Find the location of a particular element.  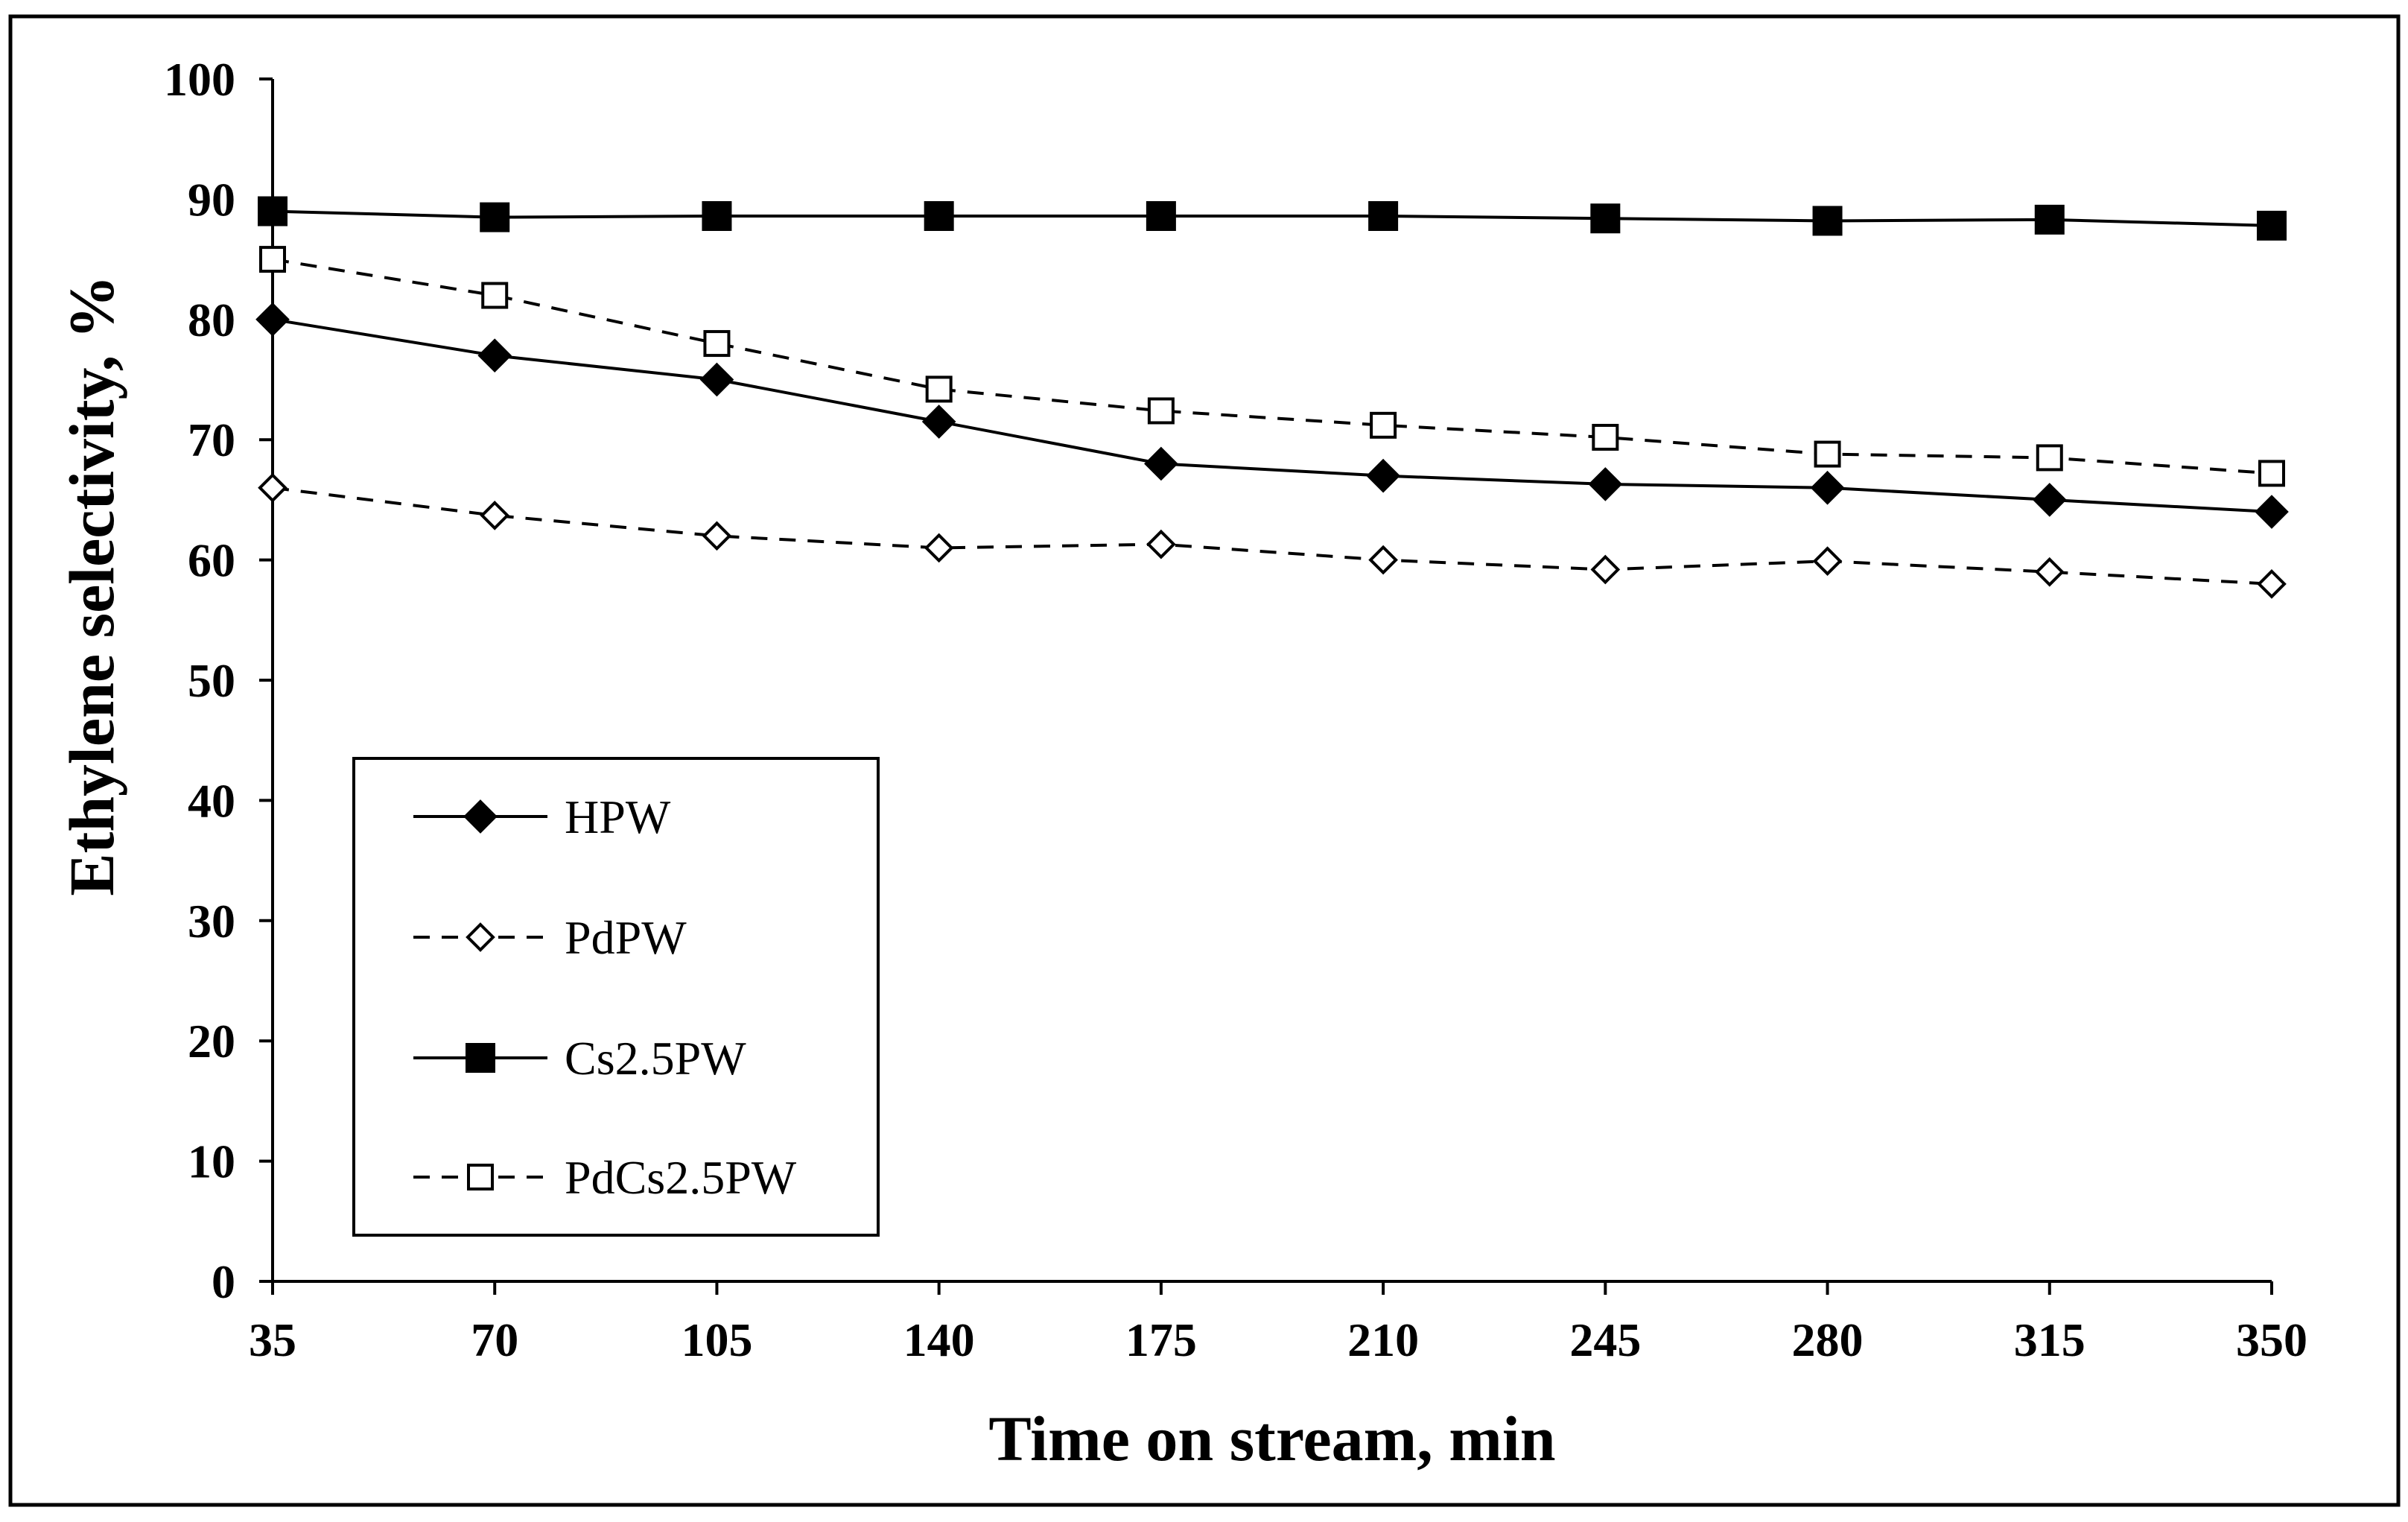

series-pdcs2-5pw is located at coordinates (1272, 367).